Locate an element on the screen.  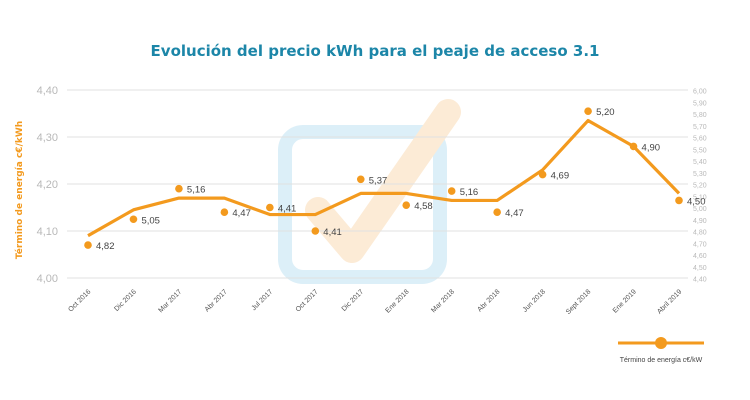
x-tick-label: Dic 2016 is located at coordinates (125, 300).